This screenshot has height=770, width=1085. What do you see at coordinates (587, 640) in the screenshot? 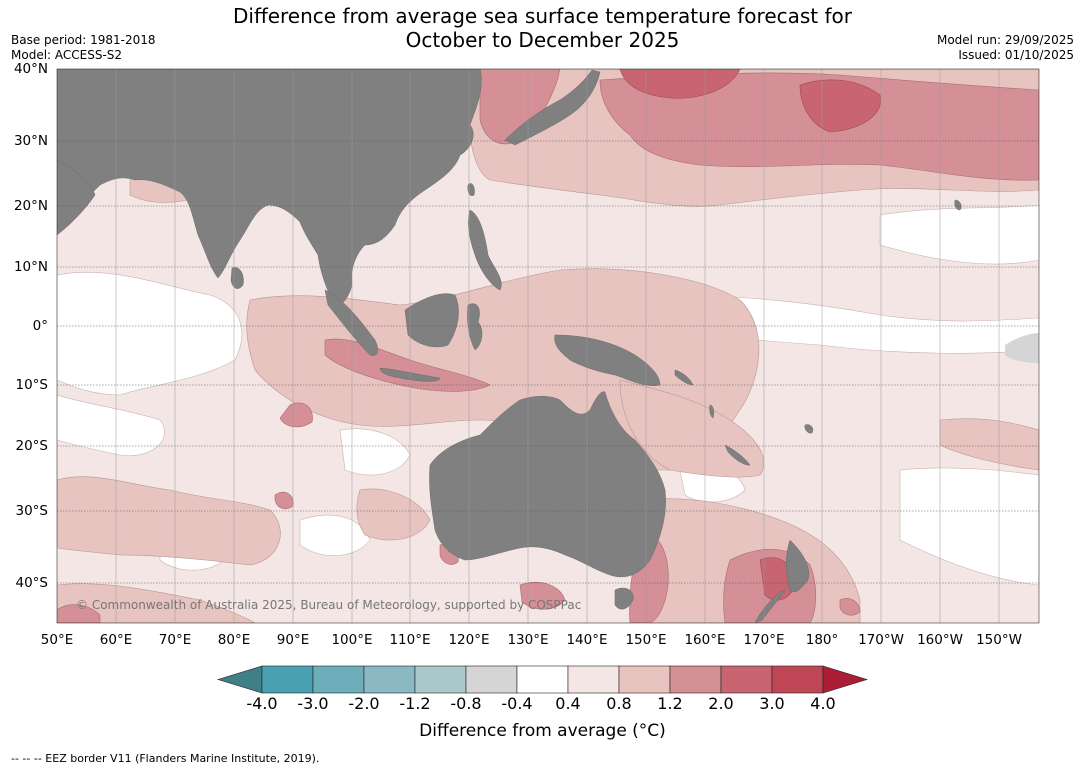
I see `lon-label-140e: 140°E` at bounding box center [587, 640].